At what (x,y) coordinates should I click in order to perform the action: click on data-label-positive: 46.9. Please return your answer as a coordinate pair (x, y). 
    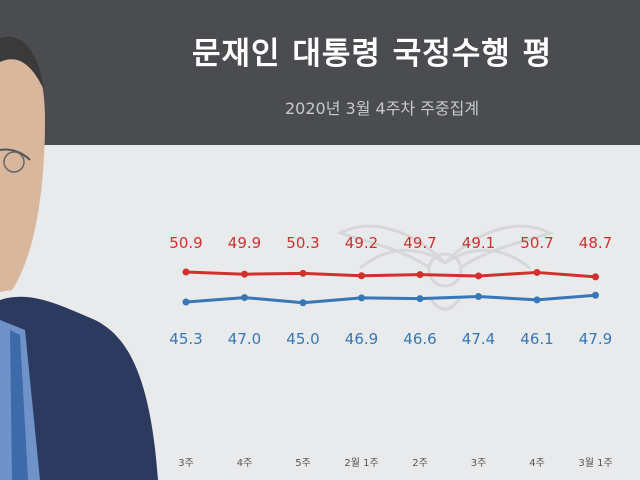
    Looking at the image, I should click on (361, 339).